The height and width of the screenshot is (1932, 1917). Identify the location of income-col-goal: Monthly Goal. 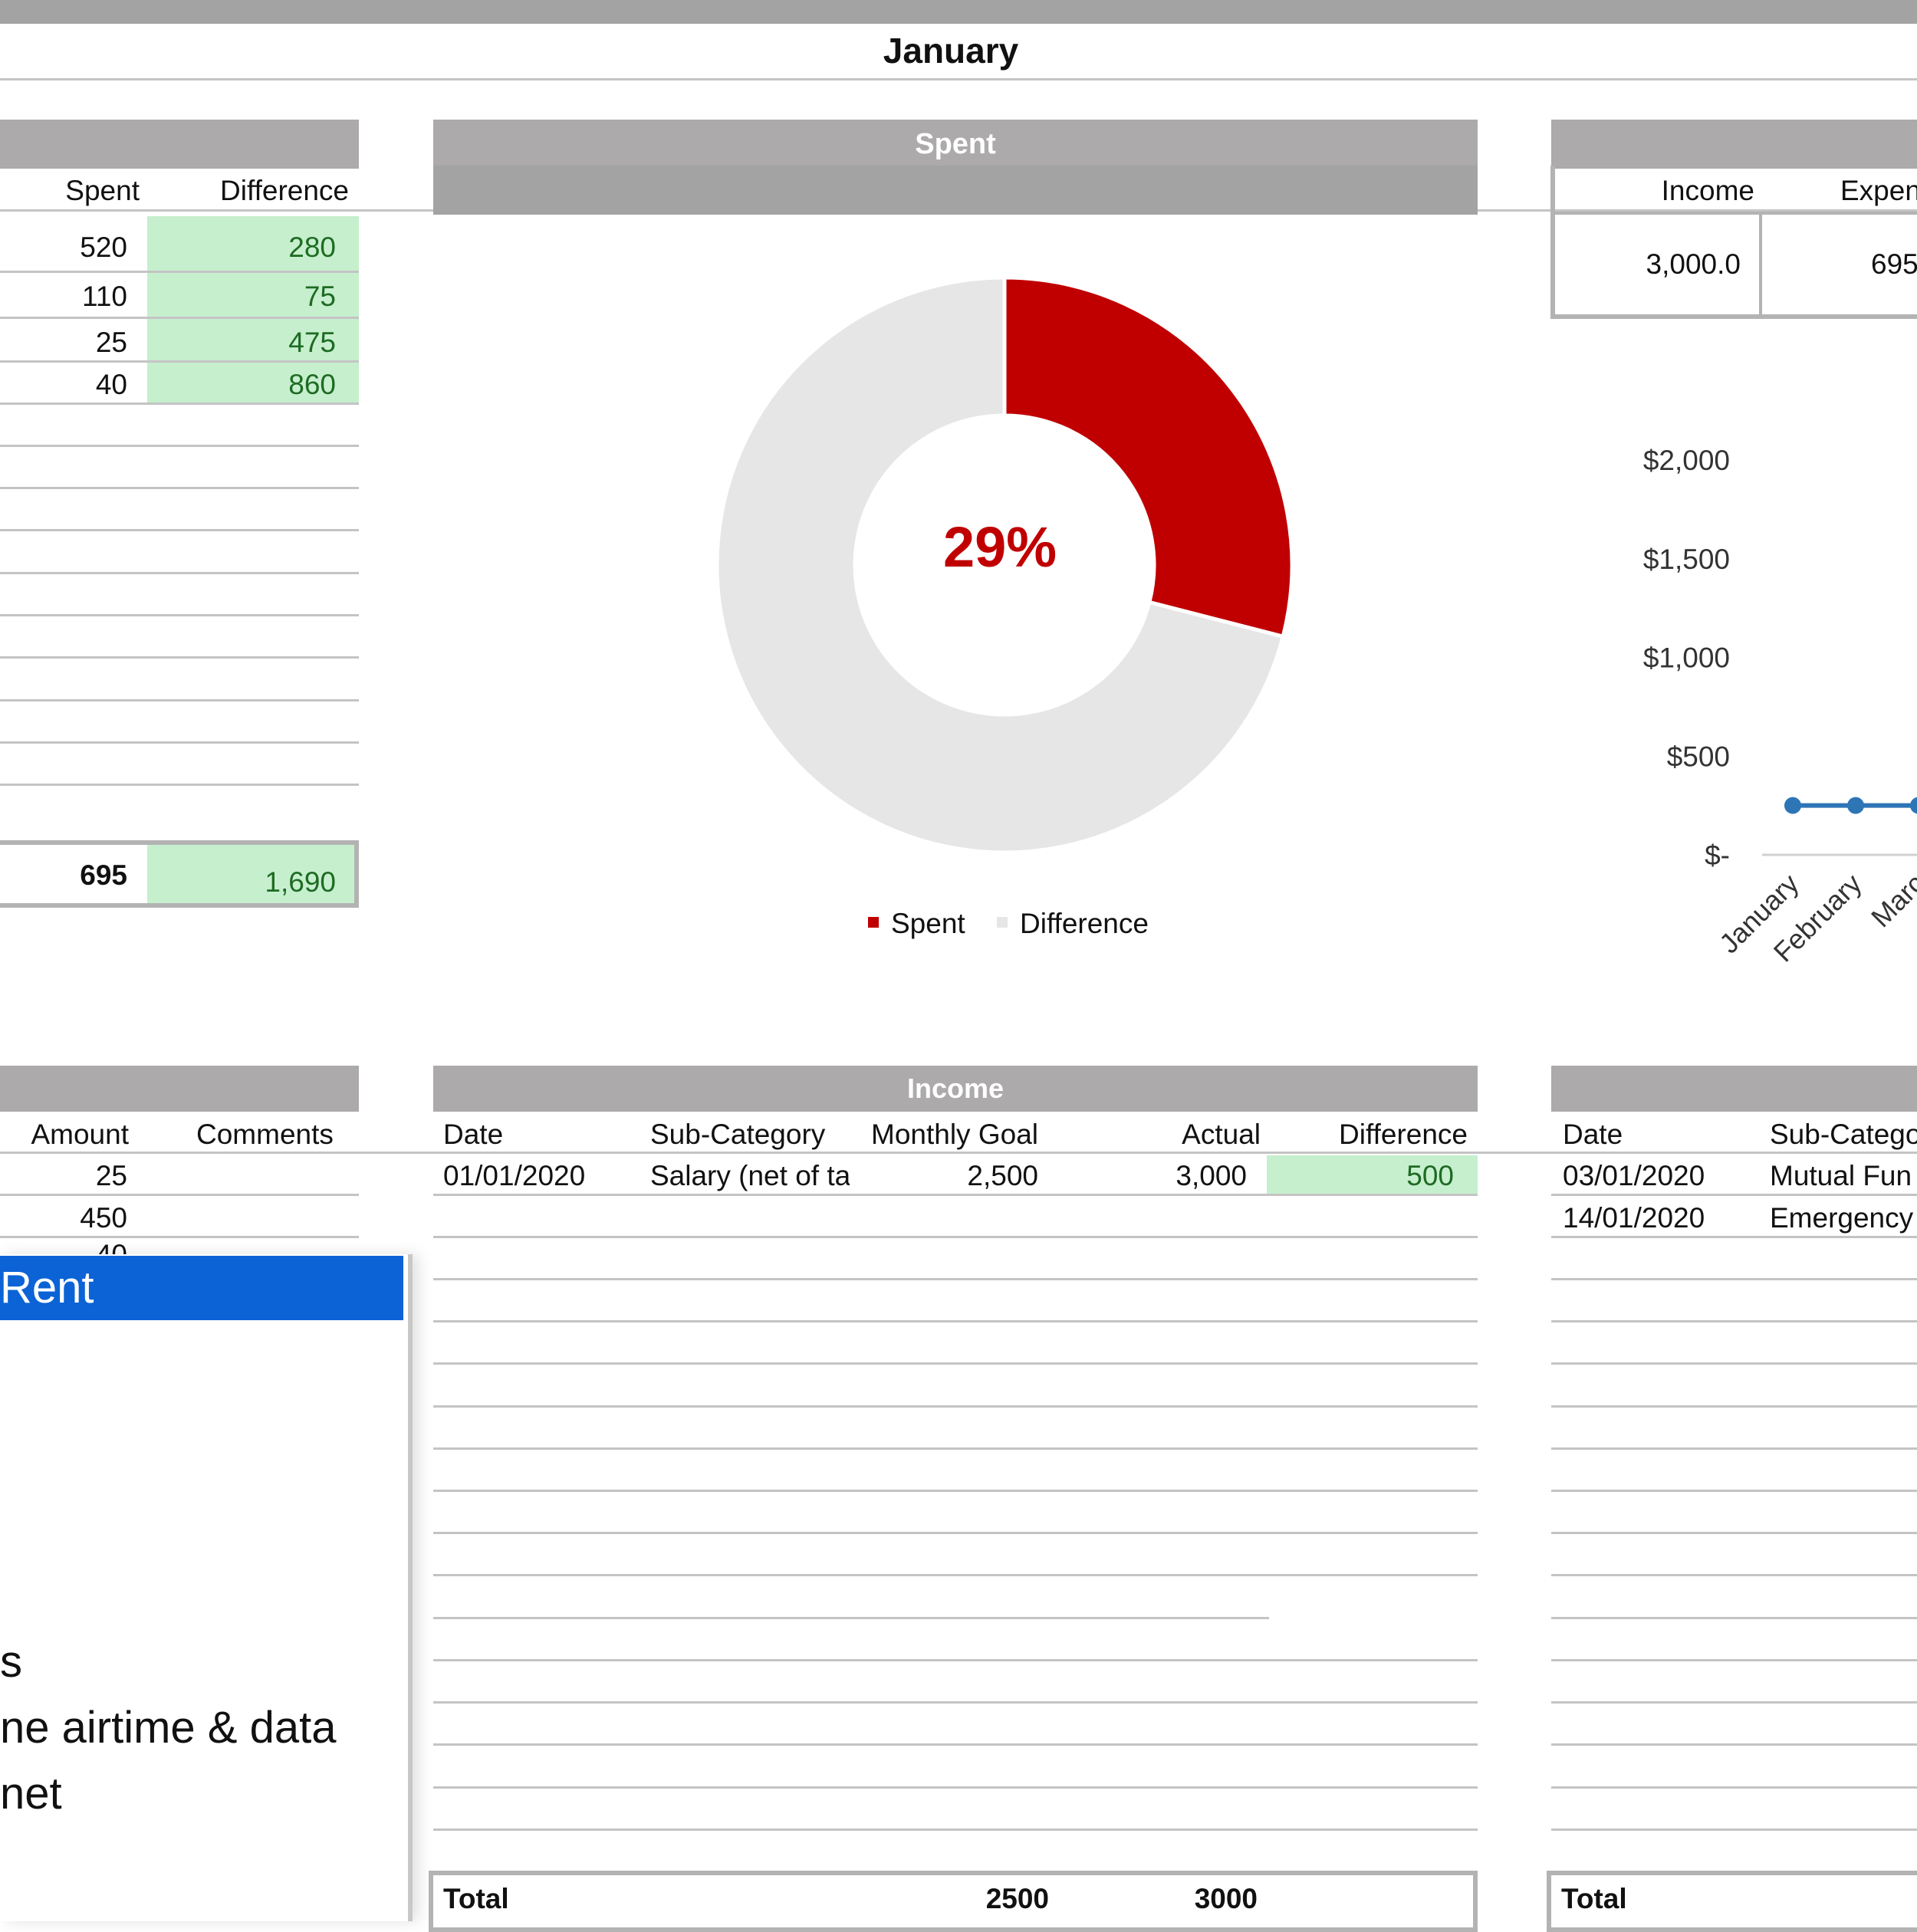
(955, 1135).